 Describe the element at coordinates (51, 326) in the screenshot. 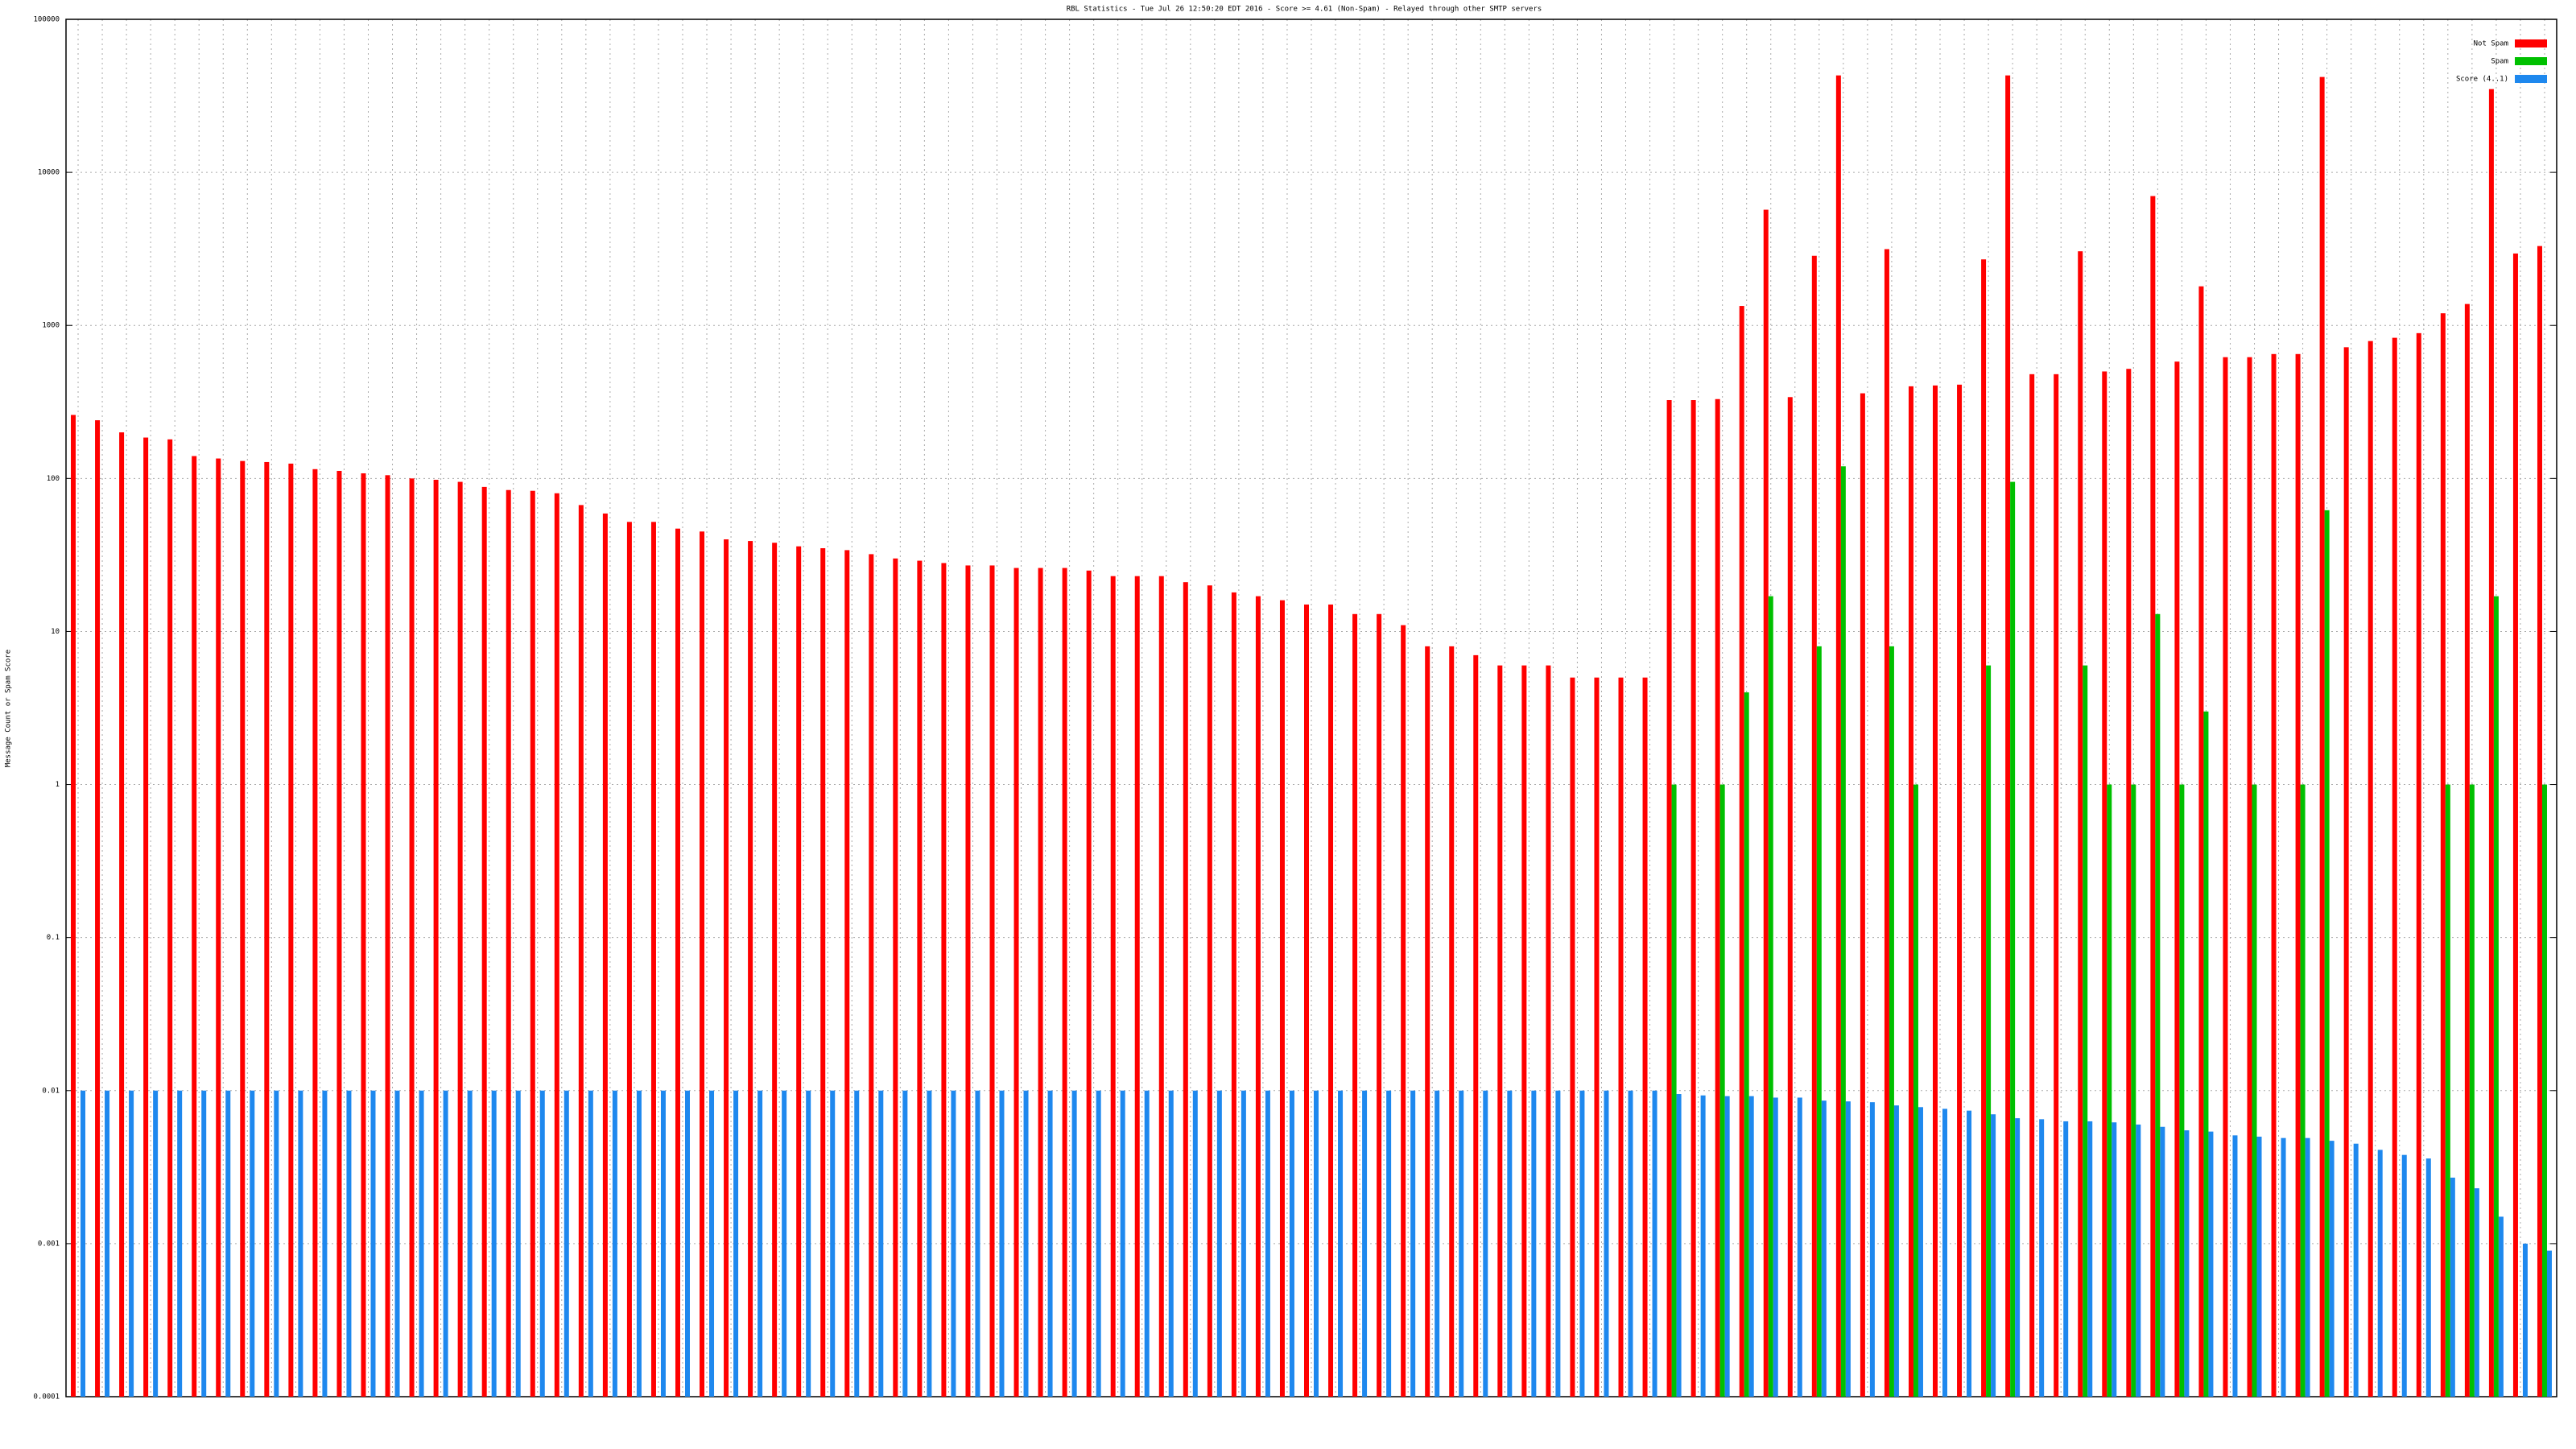

I see `y-tick-label: 1000` at that location.